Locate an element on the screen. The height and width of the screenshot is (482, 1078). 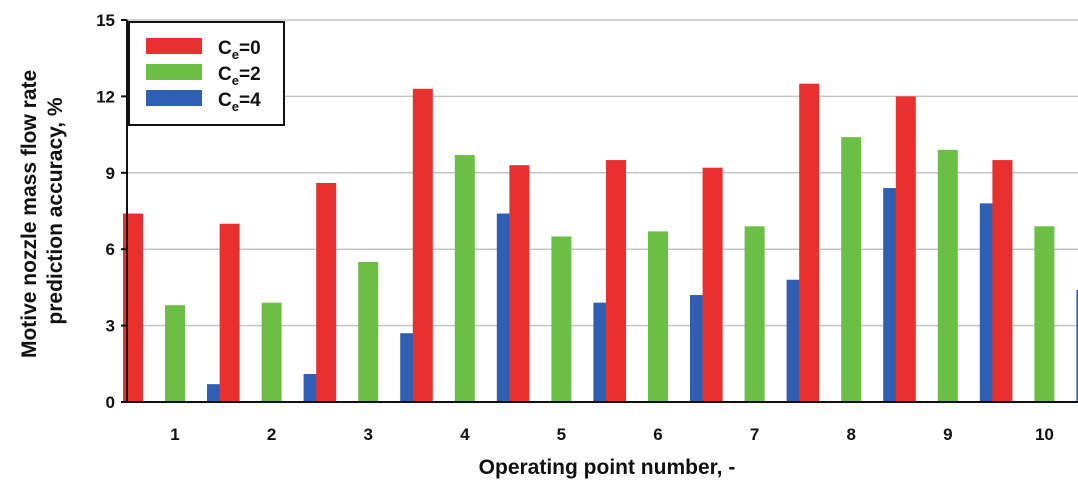
y-tick-label: 3 is located at coordinates (110, 326).